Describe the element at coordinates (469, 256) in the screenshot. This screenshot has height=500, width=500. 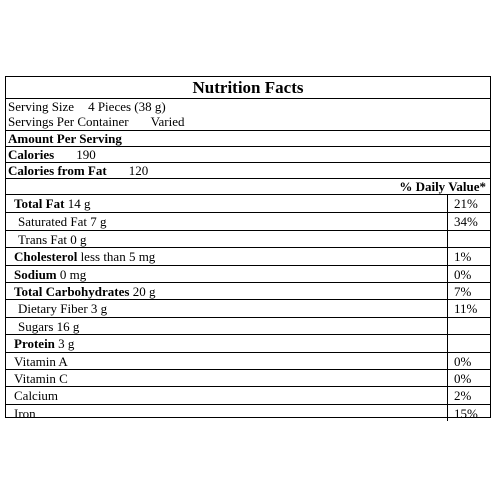
I see `nutrient-daily-value: 1%` at that location.